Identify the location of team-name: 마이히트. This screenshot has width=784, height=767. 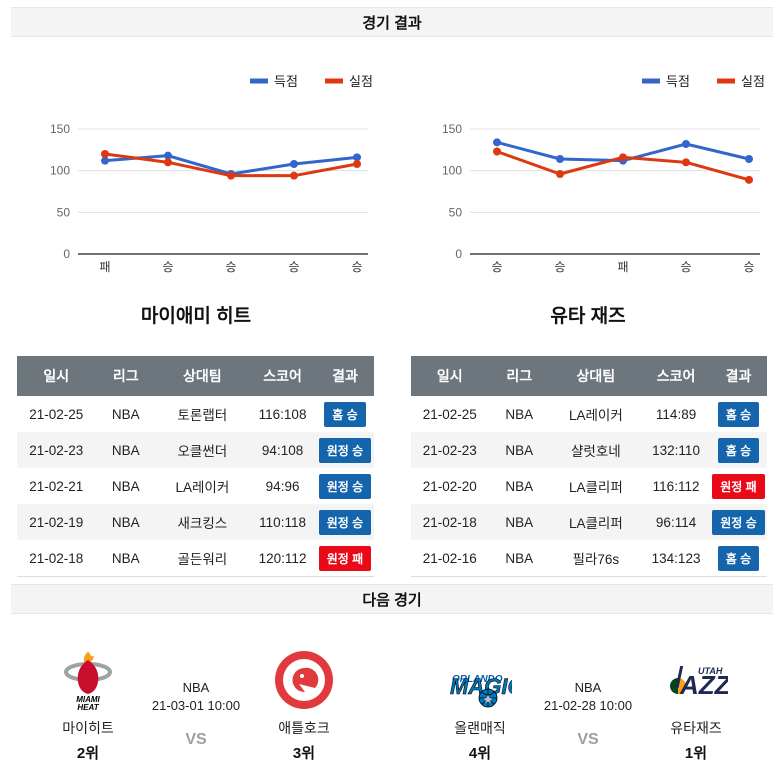
(88, 728).